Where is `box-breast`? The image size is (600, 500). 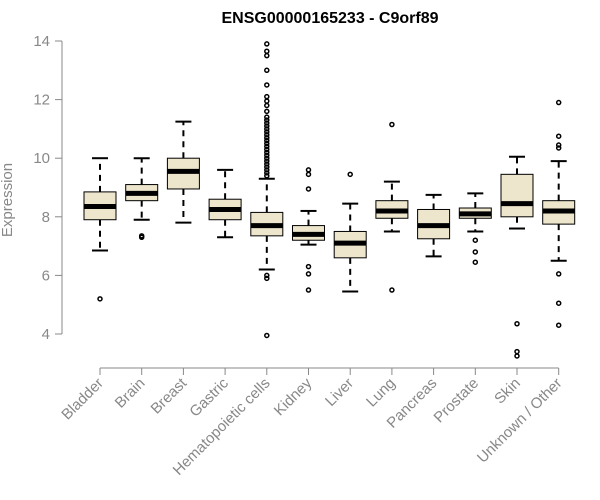 box-breast is located at coordinates (183, 172).